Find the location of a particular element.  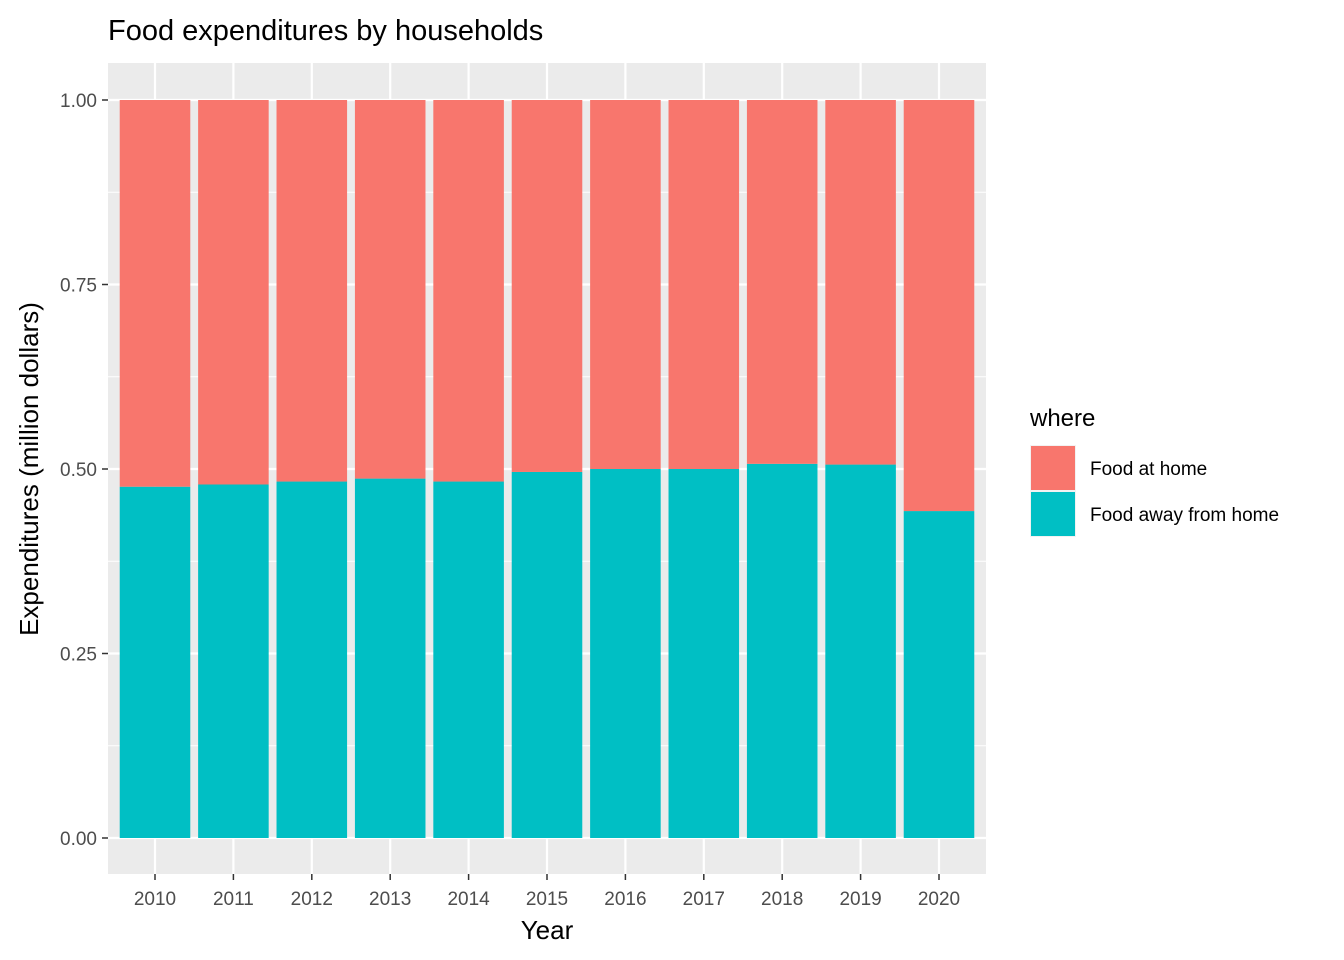

x-tick-label: 2012 is located at coordinates (312, 899).